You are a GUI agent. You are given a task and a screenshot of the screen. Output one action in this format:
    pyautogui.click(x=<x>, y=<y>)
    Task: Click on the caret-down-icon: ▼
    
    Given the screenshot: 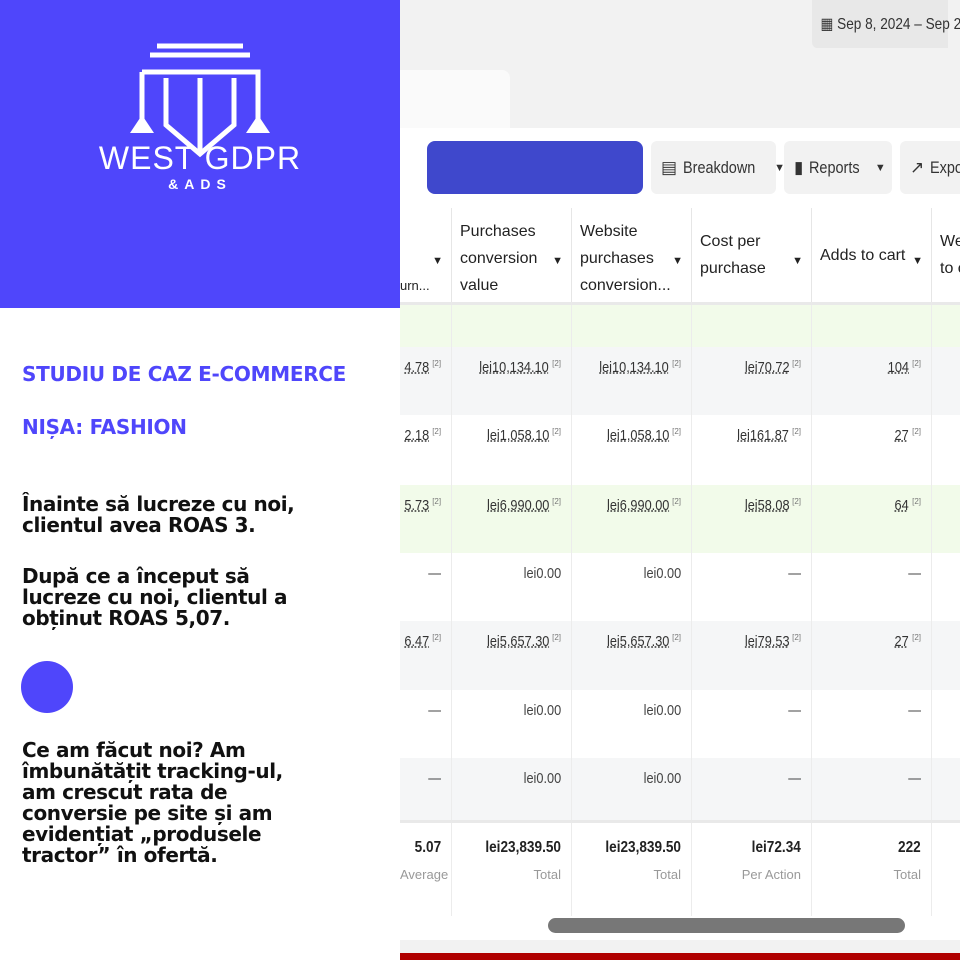 What is the action you would take?
    pyautogui.click(x=780, y=167)
    